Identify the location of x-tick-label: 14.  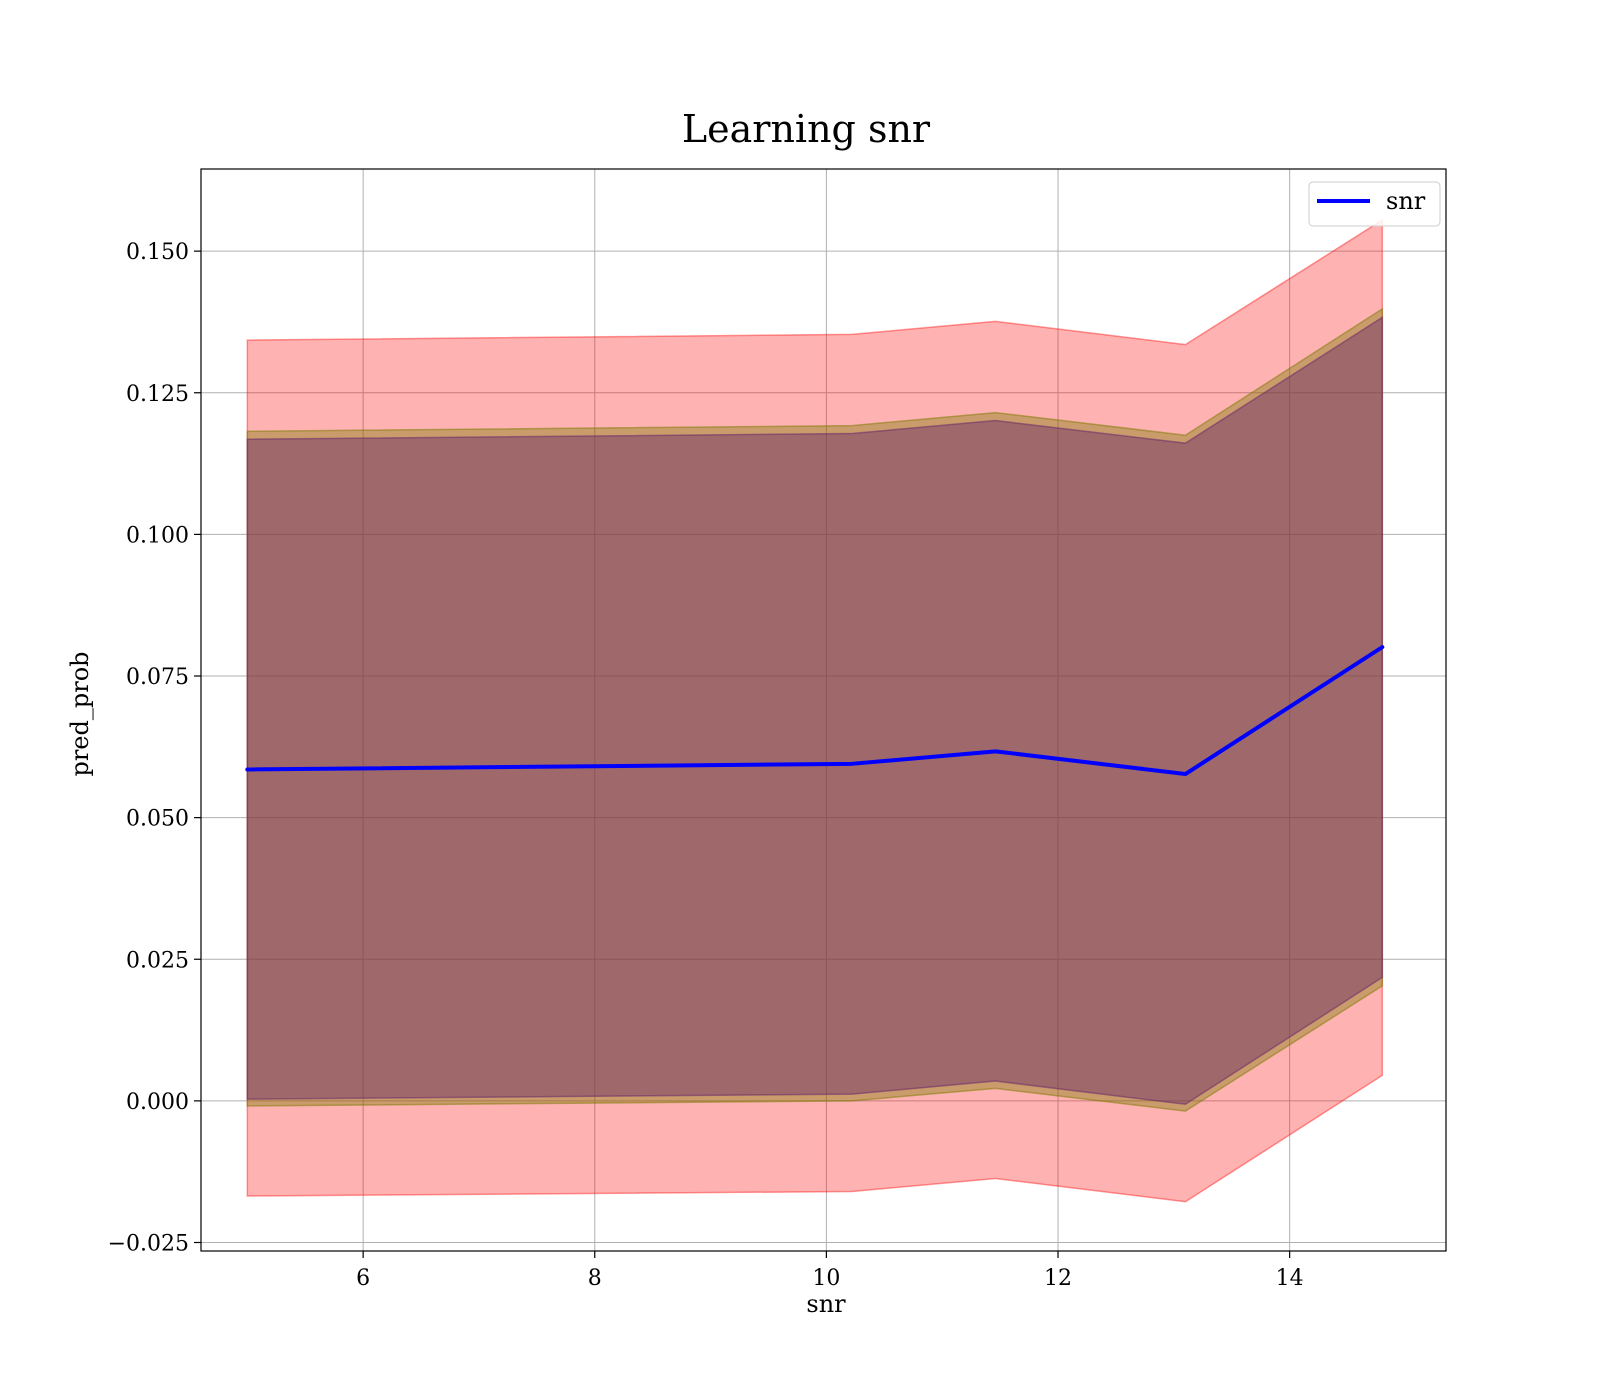
(1290, 1278).